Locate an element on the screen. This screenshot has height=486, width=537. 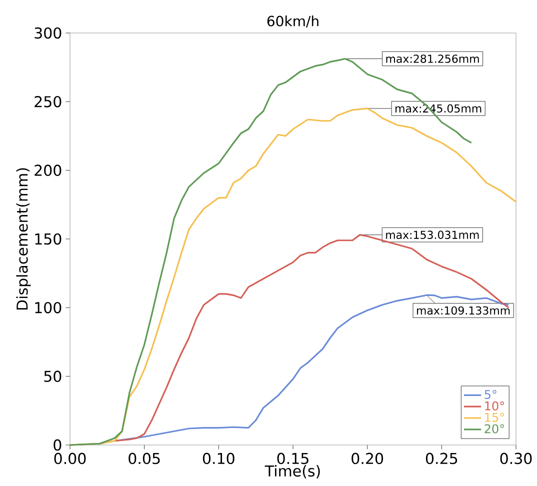
x-axis-title: Time(s) is located at coordinates (292, 471).